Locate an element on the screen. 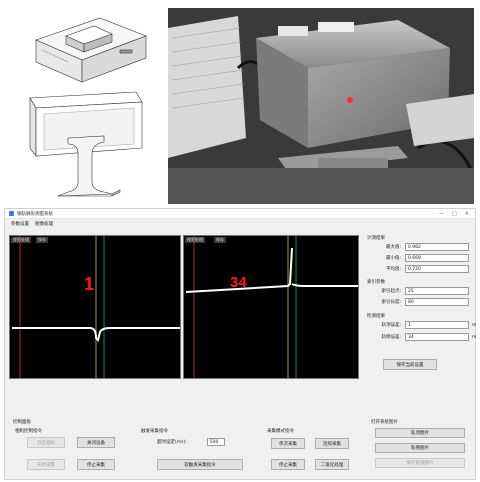 The image size is (480, 482). index-start-row: 索引起点: 25 is located at coordinates (418, 291).